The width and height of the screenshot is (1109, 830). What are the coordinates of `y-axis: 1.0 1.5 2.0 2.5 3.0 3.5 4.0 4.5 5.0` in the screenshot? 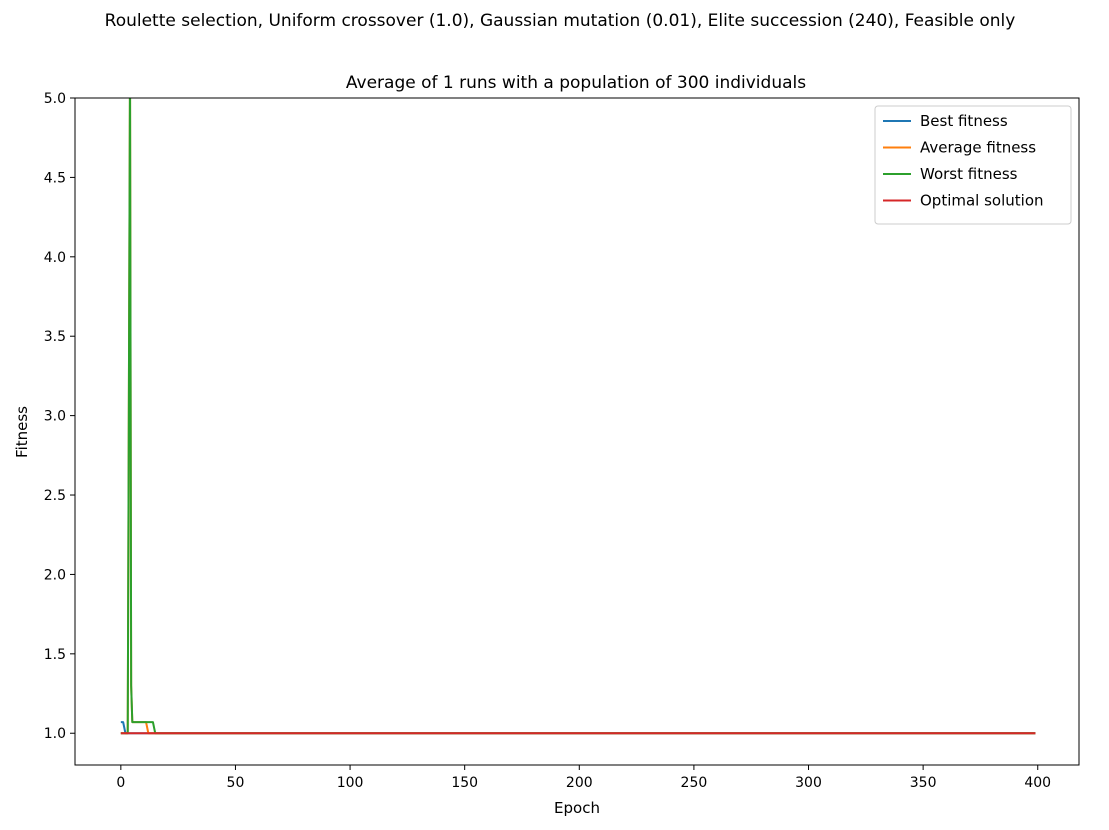 It's located at (59, 416).